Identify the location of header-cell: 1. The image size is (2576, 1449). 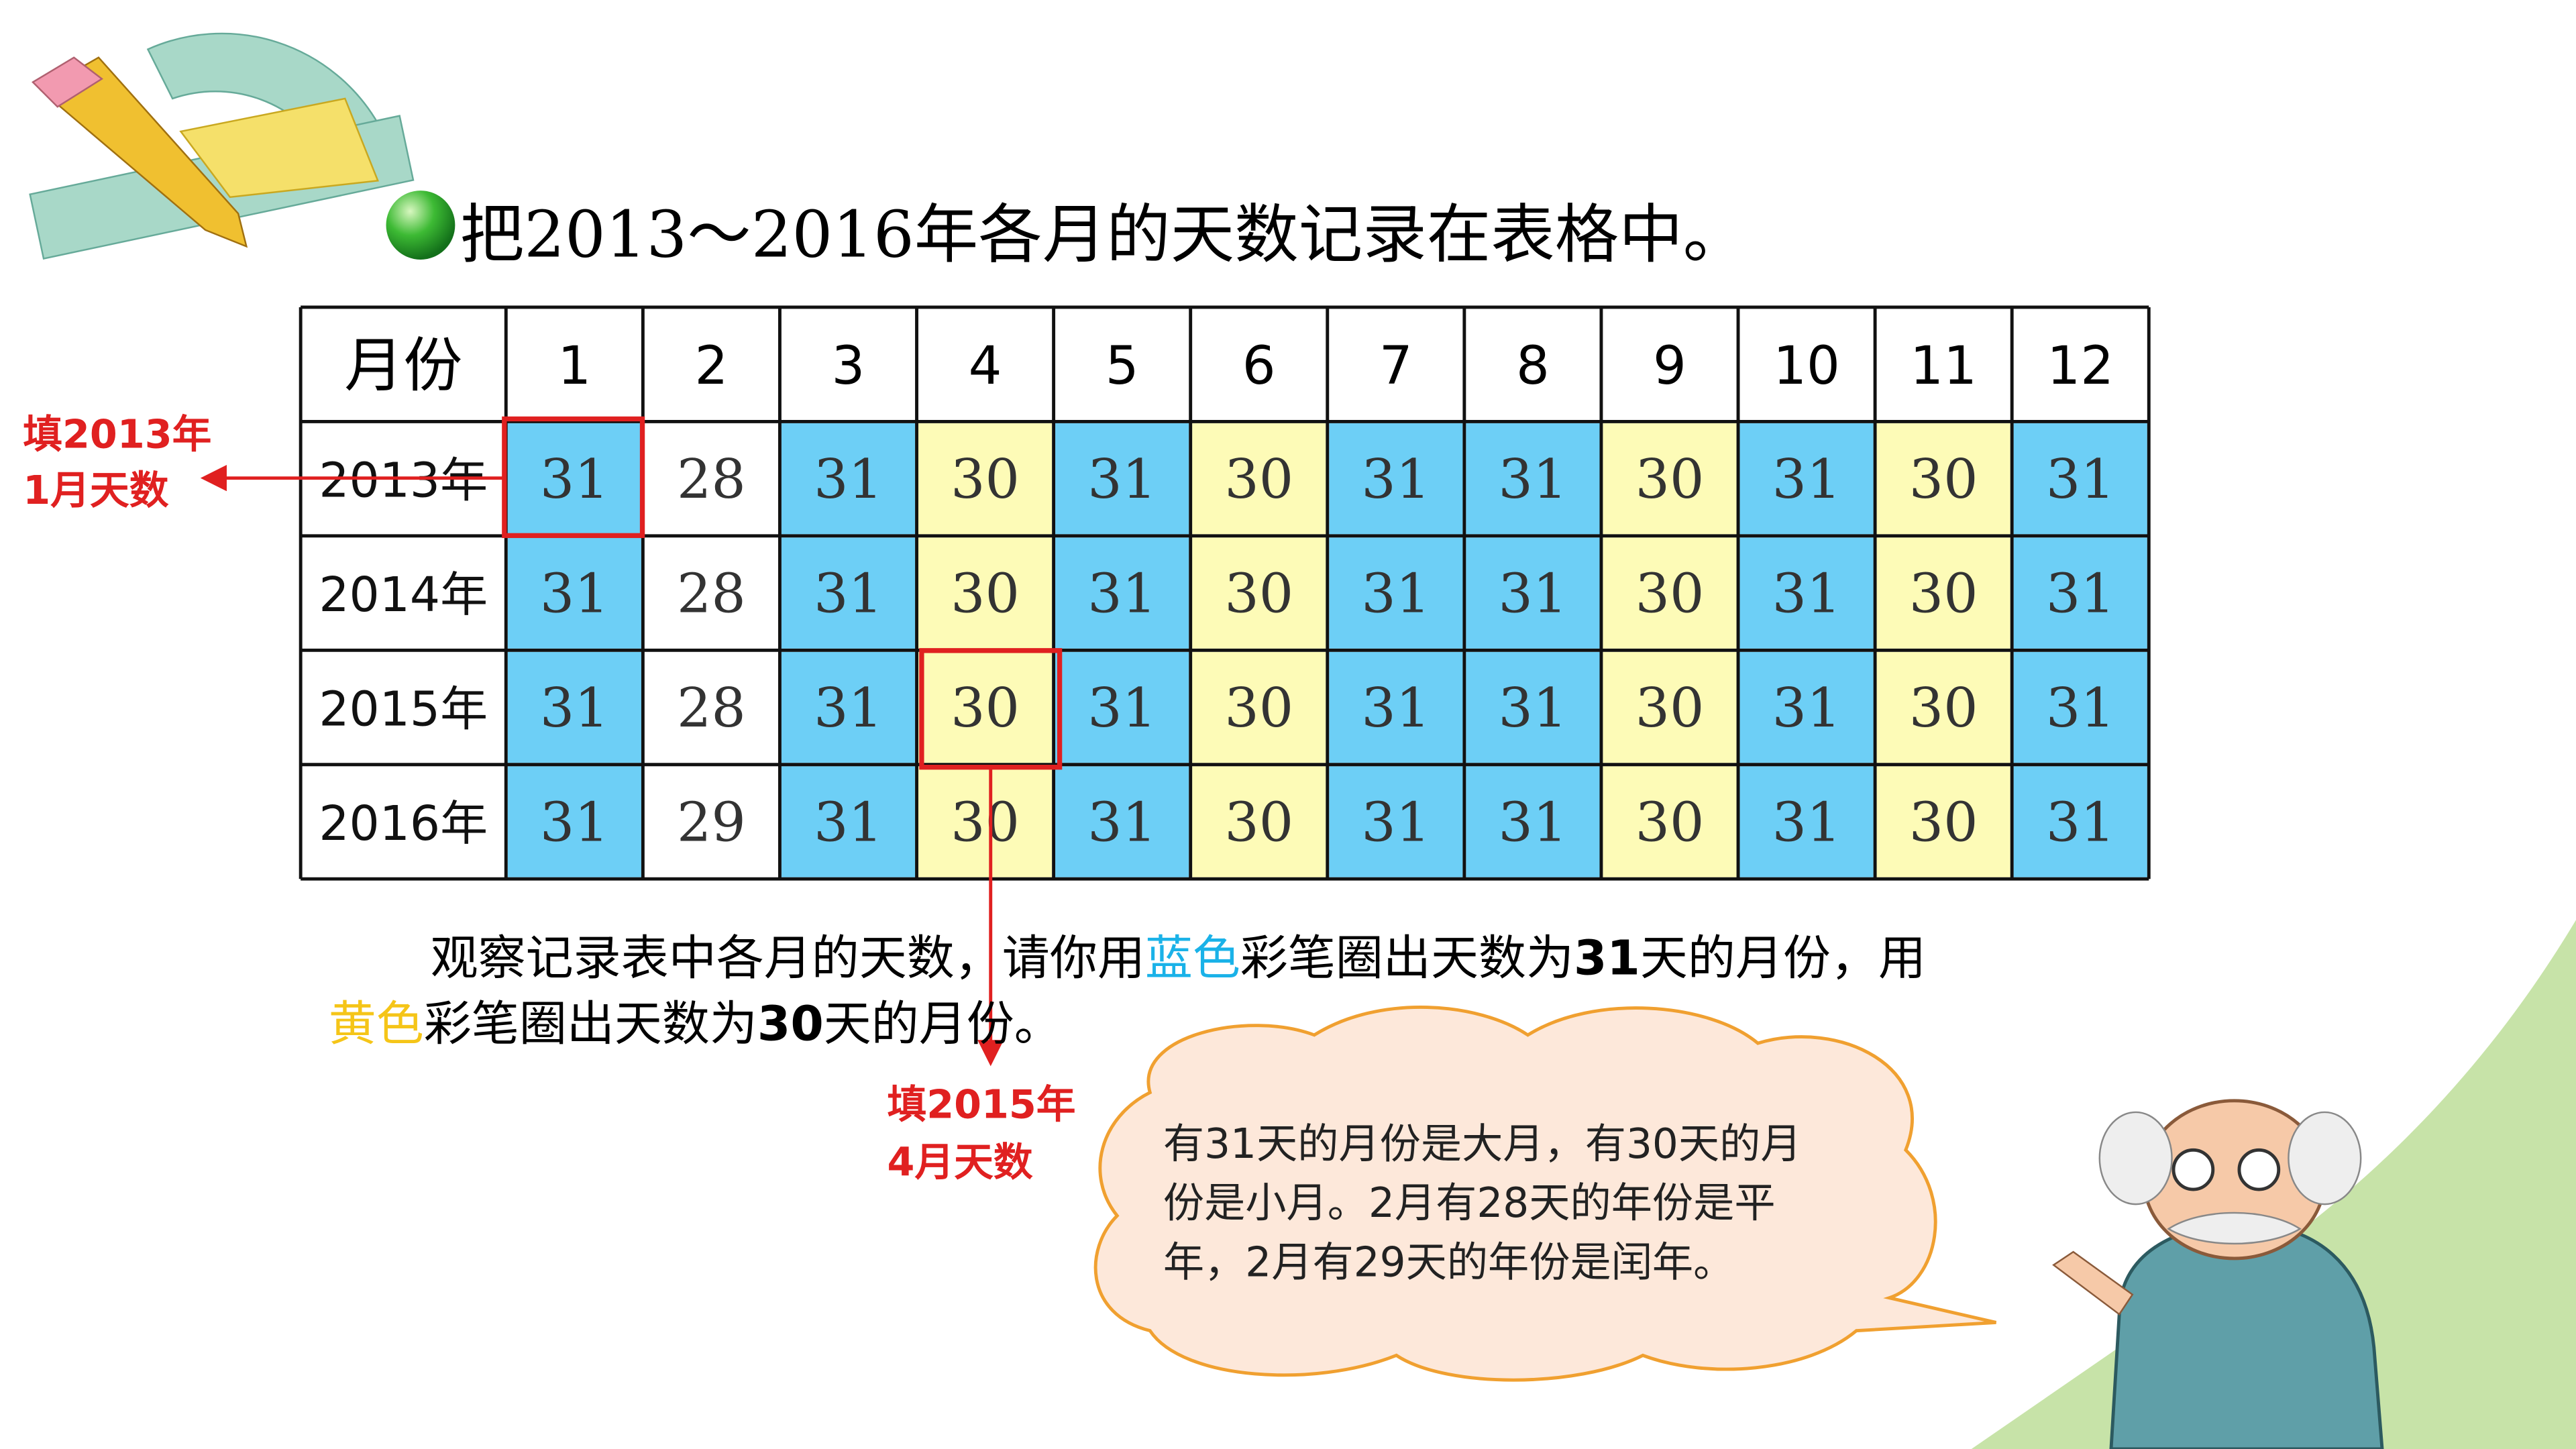
(574, 365).